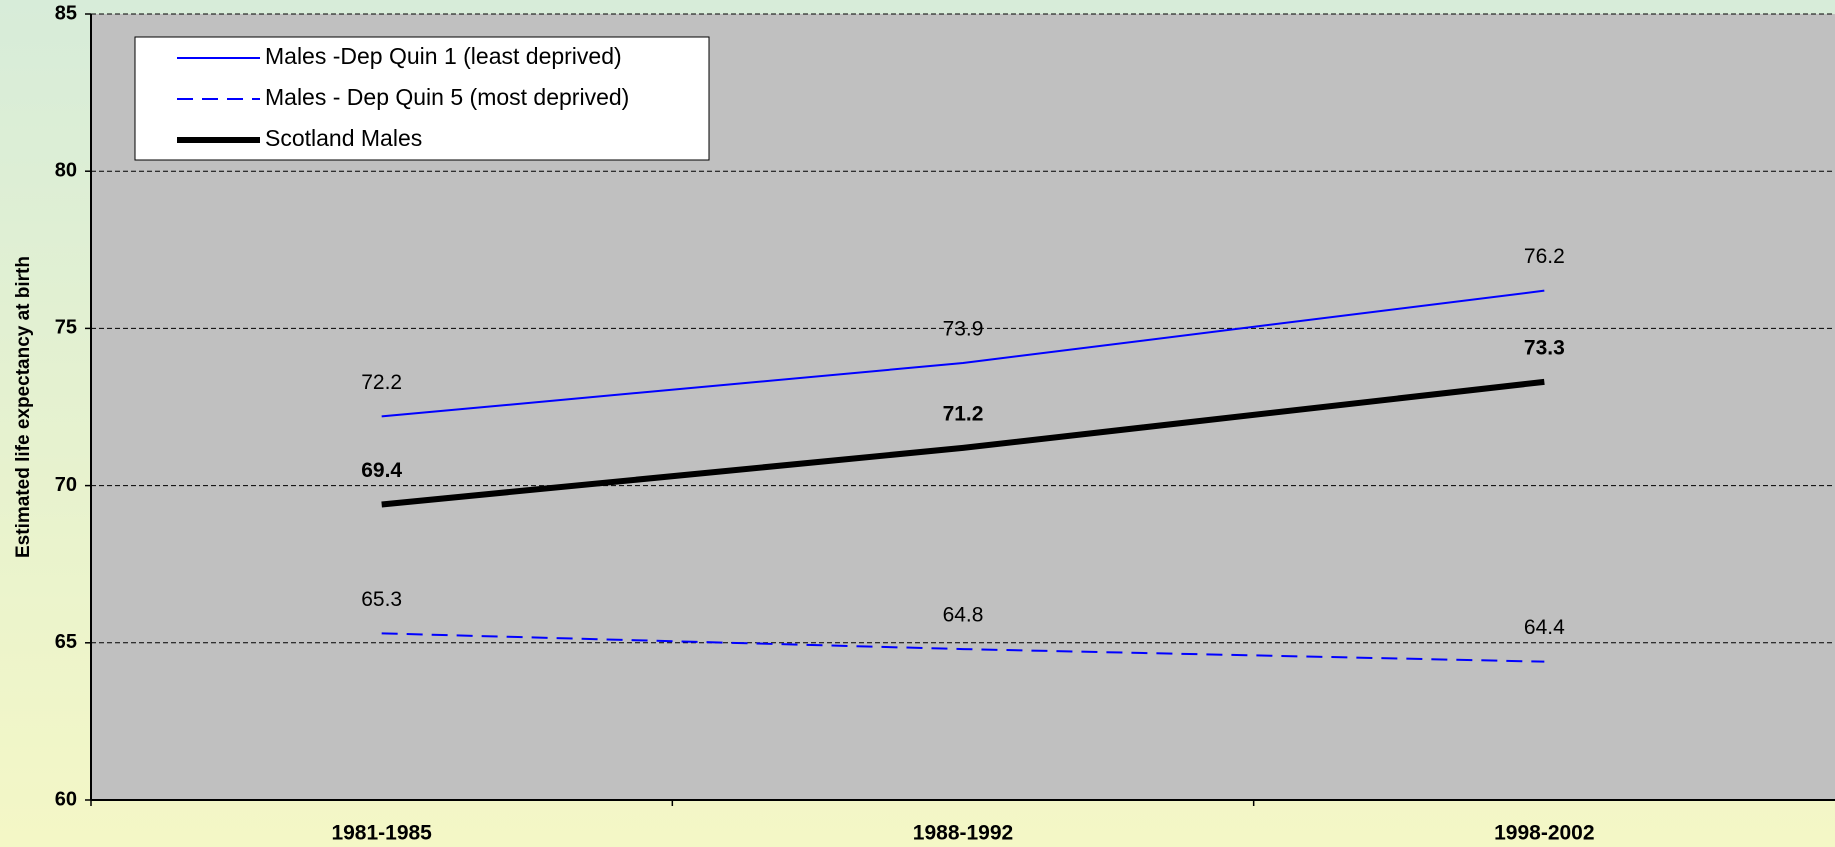  Describe the element at coordinates (66, 170) in the screenshot. I see `y-tick-label: 80` at that location.